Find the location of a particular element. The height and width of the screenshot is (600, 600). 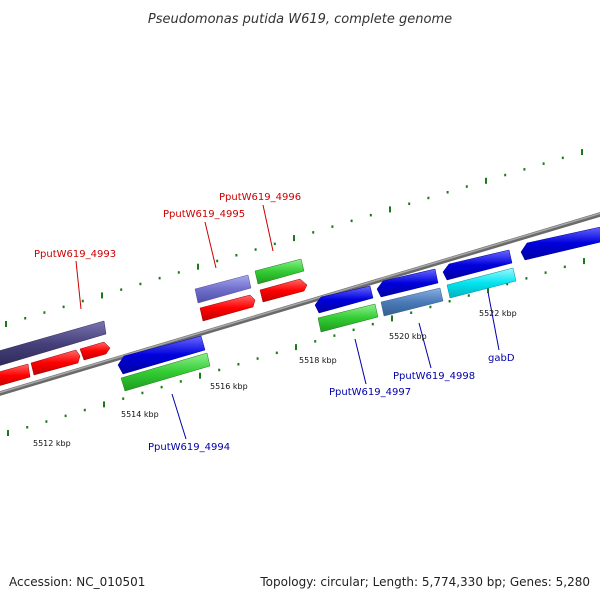

gene-label-4995: PputW619_4995 is located at coordinates (204, 214).